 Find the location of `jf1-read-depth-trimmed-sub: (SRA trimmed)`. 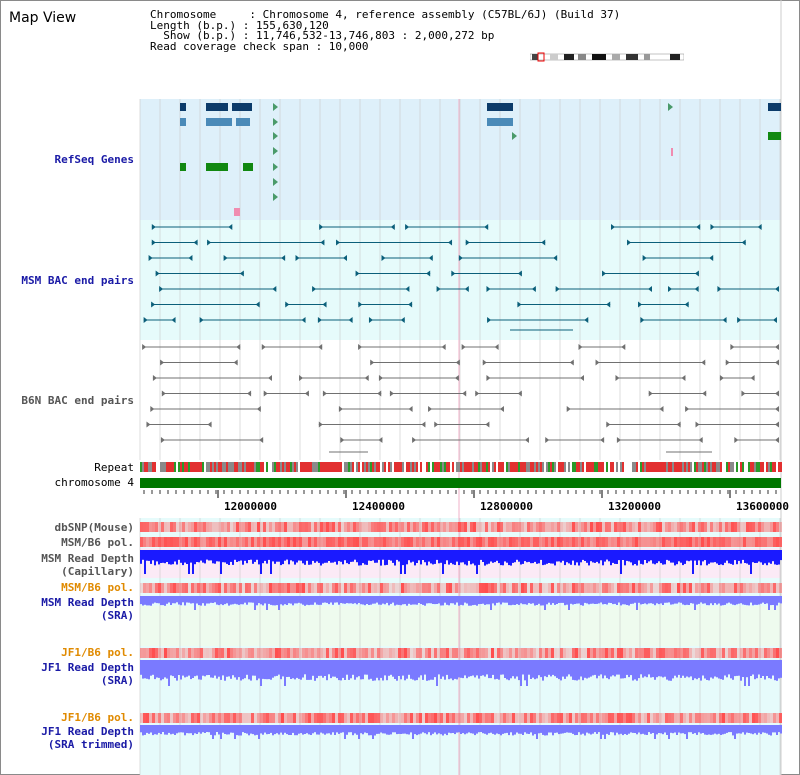

jf1-read-depth-trimmed-sub: (SRA trimmed) is located at coordinates (90, 744).